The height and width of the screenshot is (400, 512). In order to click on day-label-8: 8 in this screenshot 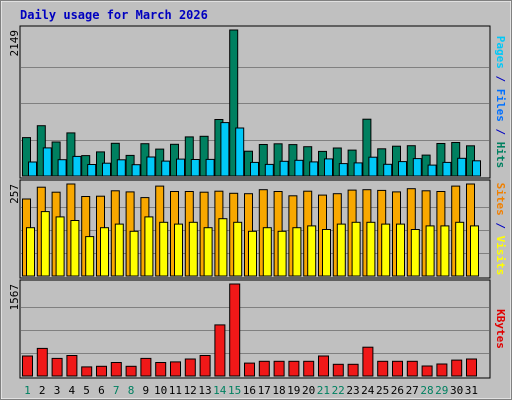, I will do `click(131, 390)`.